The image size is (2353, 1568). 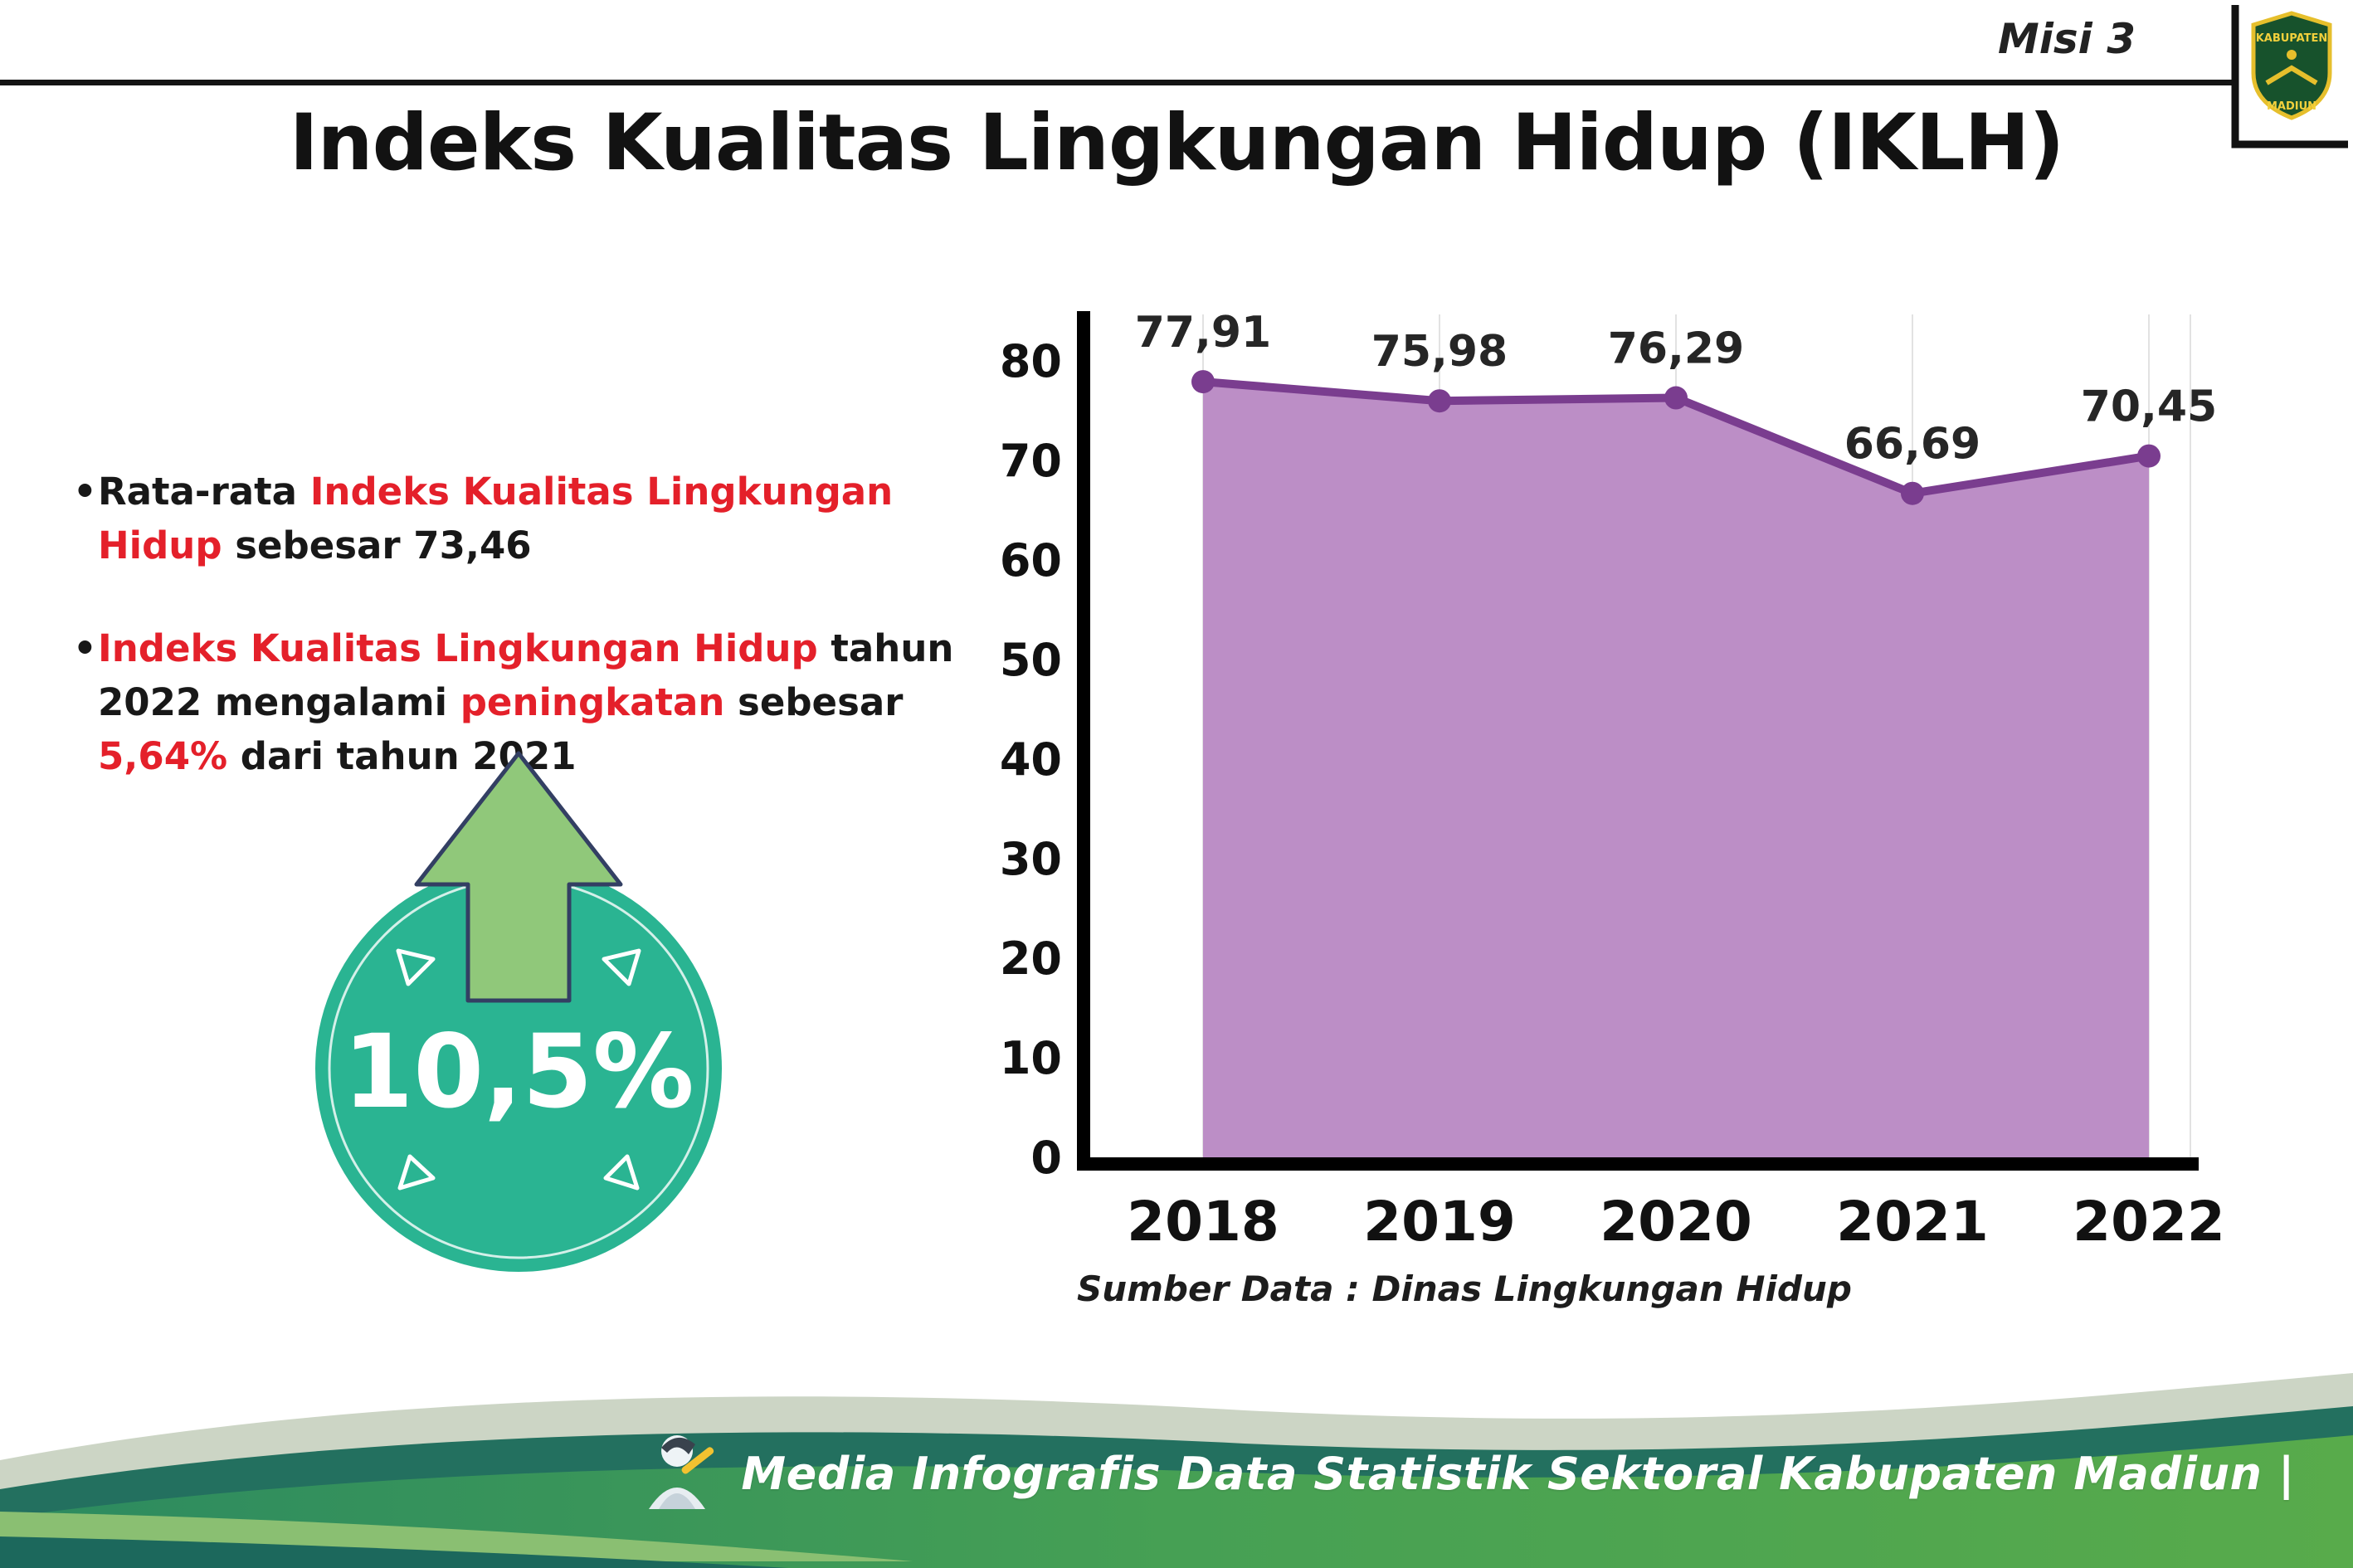 What do you see at coordinates (1031, 959) in the screenshot?
I see `svg-text: 20` at bounding box center [1031, 959].